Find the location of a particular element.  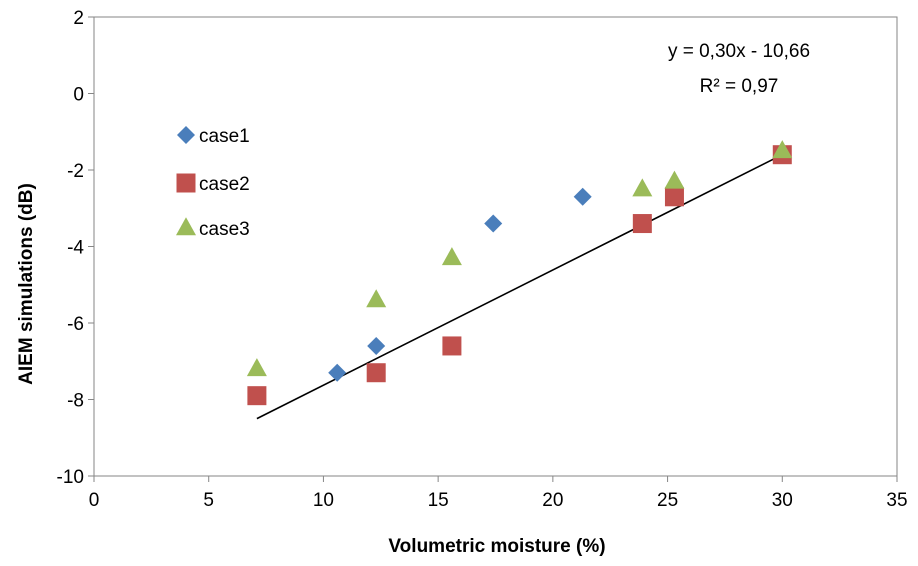

x-axis-title: Volumetric moisture (%) is located at coordinates (496, 546).